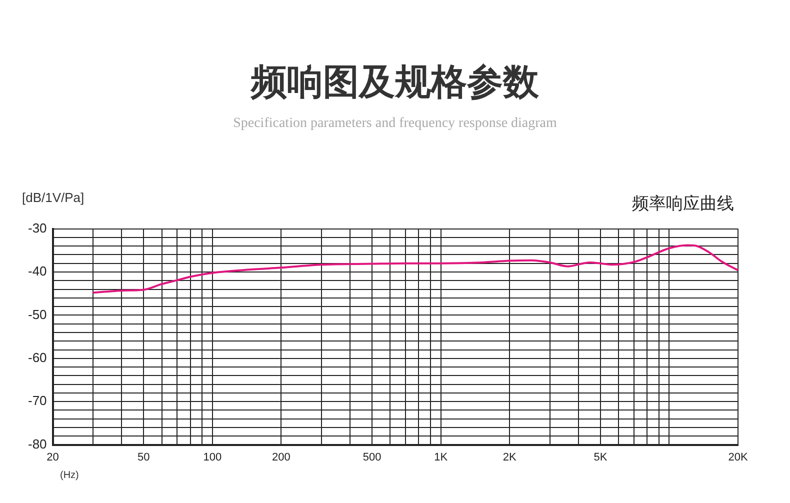  Describe the element at coordinates (601, 457) in the screenshot. I see `x-tick-label: 5K` at that location.